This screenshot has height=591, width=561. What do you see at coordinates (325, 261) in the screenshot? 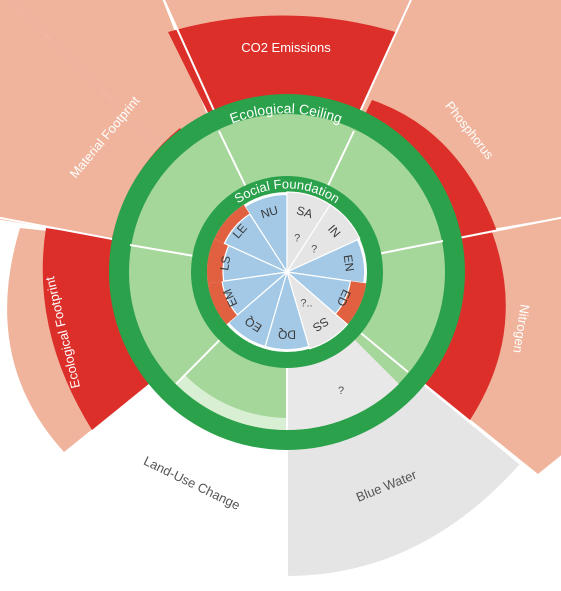
I see `social-sector-en` at bounding box center [325, 261].